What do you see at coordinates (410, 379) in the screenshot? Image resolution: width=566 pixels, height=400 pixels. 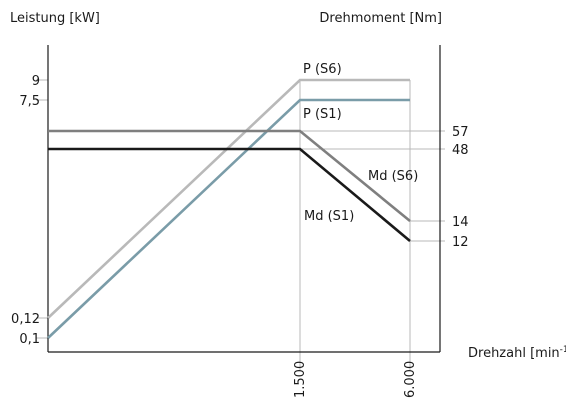 I see `x-tick-label: 6.000` at bounding box center [410, 379].